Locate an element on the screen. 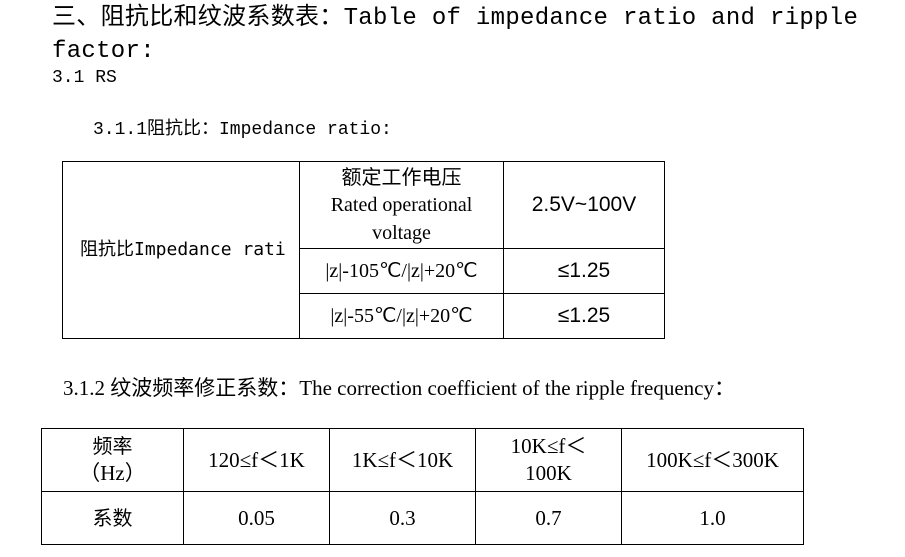 The image size is (905, 557). impedance-row-label: 阻抗比Impedance rati is located at coordinates (181, 250).